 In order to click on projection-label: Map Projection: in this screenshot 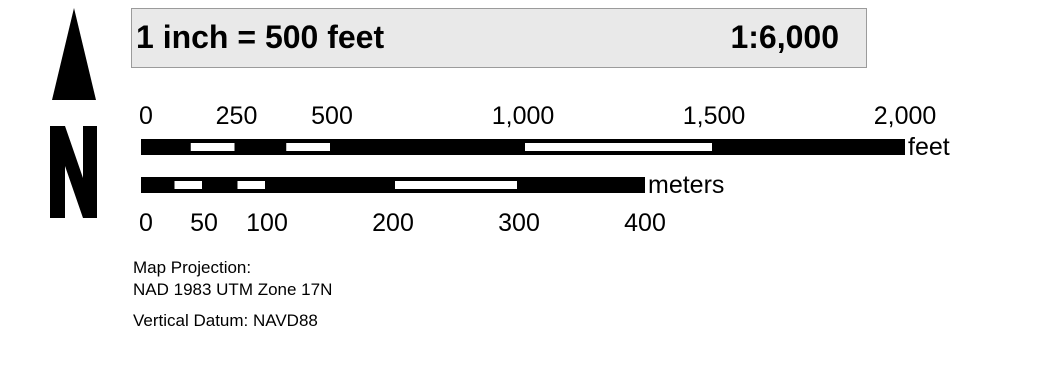, I will do `click(192, 267)`.